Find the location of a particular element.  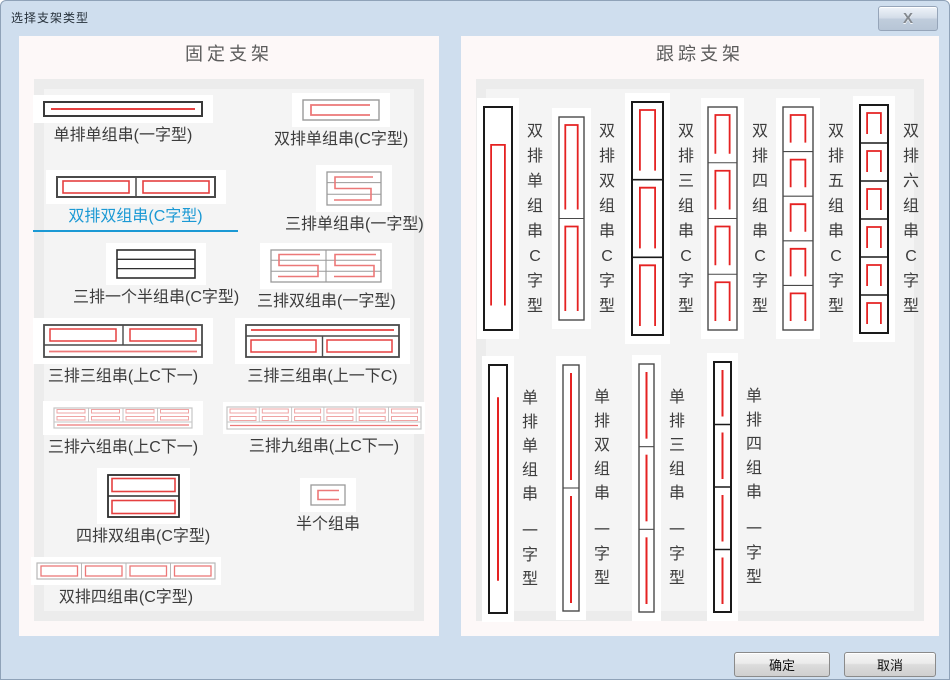

tracking-item: 单排三组串一字型 is located at coordinates (658, 488).